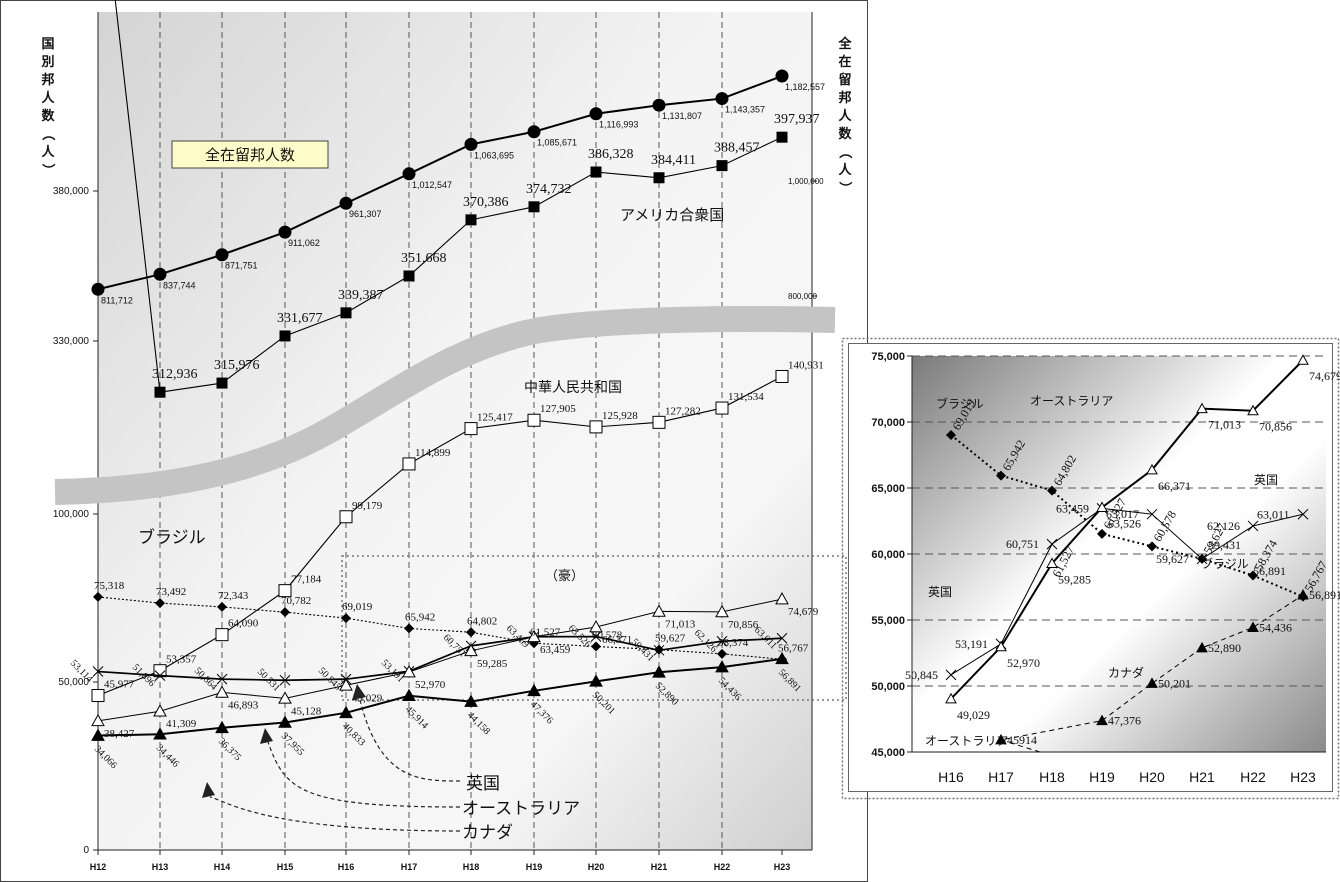 This screenshot has height=882, width=1340. What do you see at coordinates (181, 660) in the screenshot?
I see `data-label-s2: 53,357` at bounding box center [181, 660].